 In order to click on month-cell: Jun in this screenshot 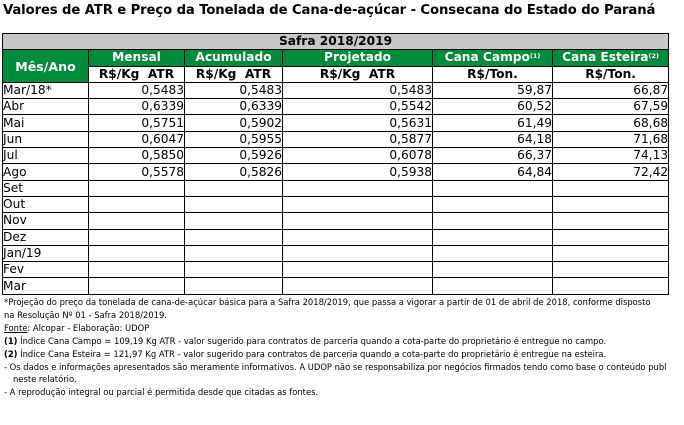, I will do `click(45, 139)`.